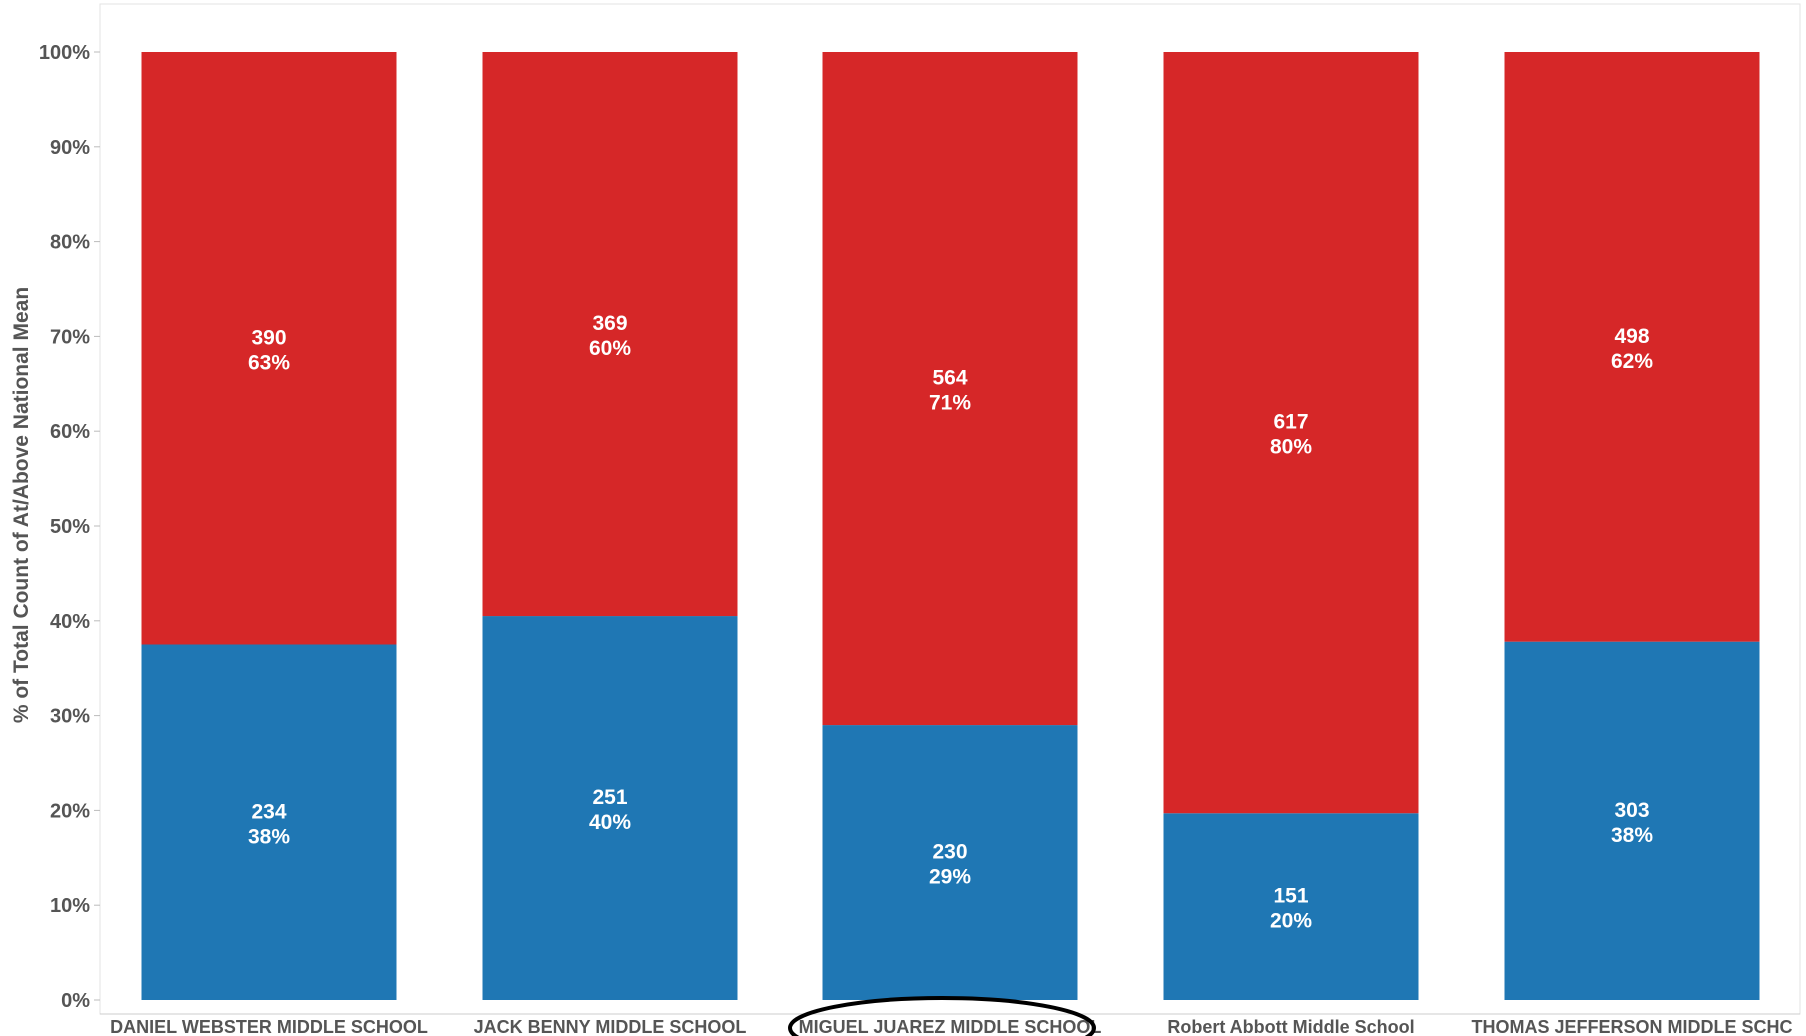 This screenshot has width=1806, height=1036. I want to click on y-tick-label: 60%, so click(70, 432).